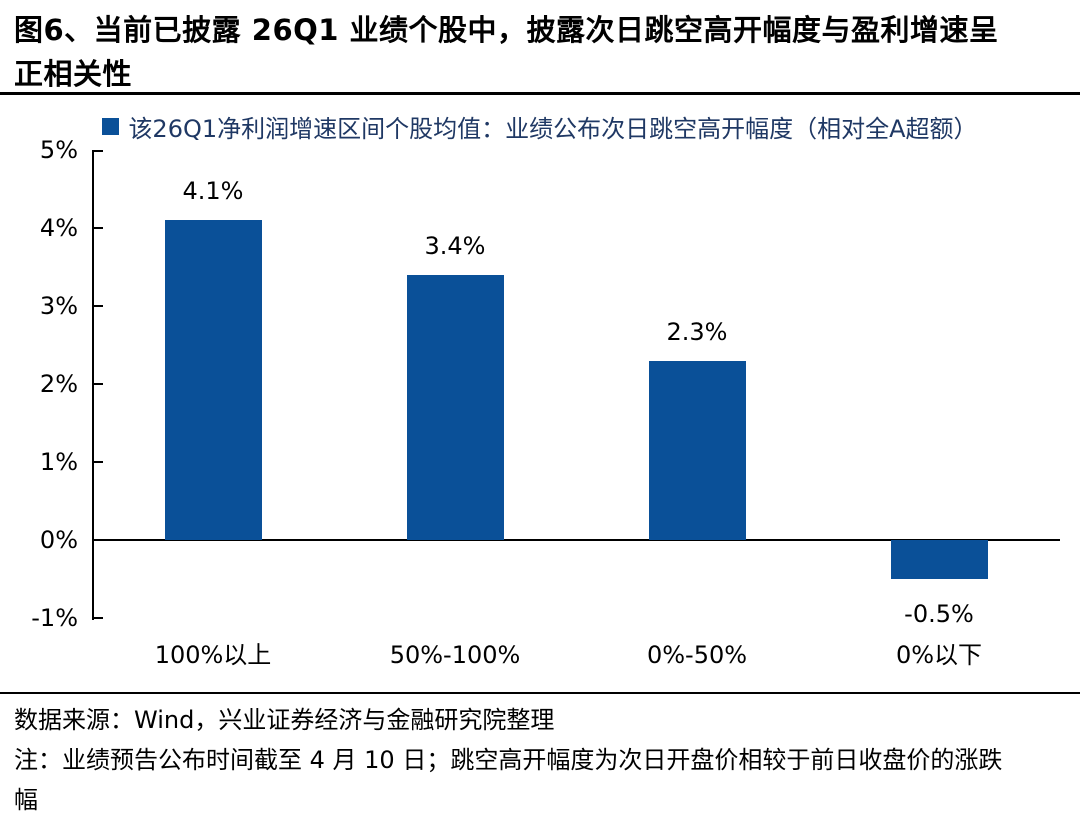 The image size is (1080, 821). What do you see at coordinates (697, 331) in the screenshot?
I see `bar-value-label: 2.3%` at bounding box center [697, 331].